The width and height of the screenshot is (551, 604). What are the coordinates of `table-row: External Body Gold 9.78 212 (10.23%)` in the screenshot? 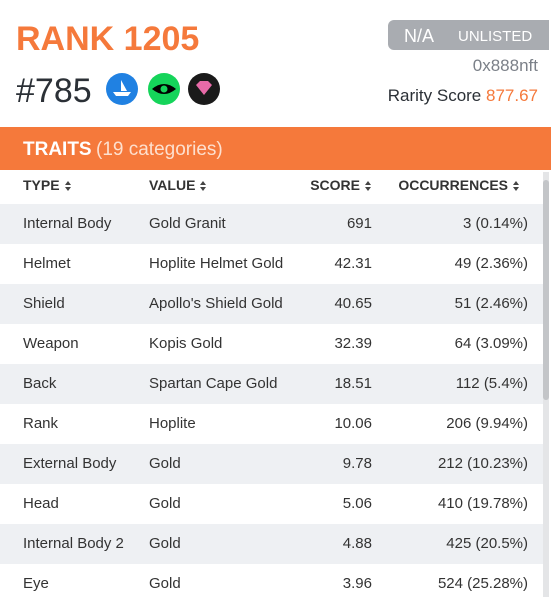 It's located at (271, 464).